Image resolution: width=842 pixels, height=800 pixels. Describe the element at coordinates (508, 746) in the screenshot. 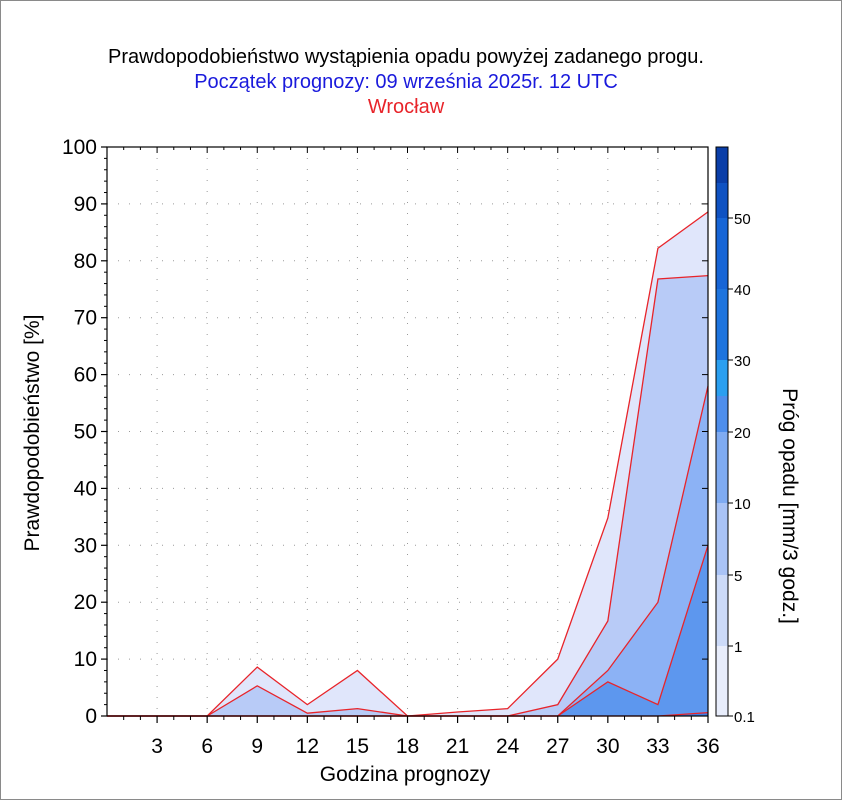

I see `x-tick-label: 24` at that location.